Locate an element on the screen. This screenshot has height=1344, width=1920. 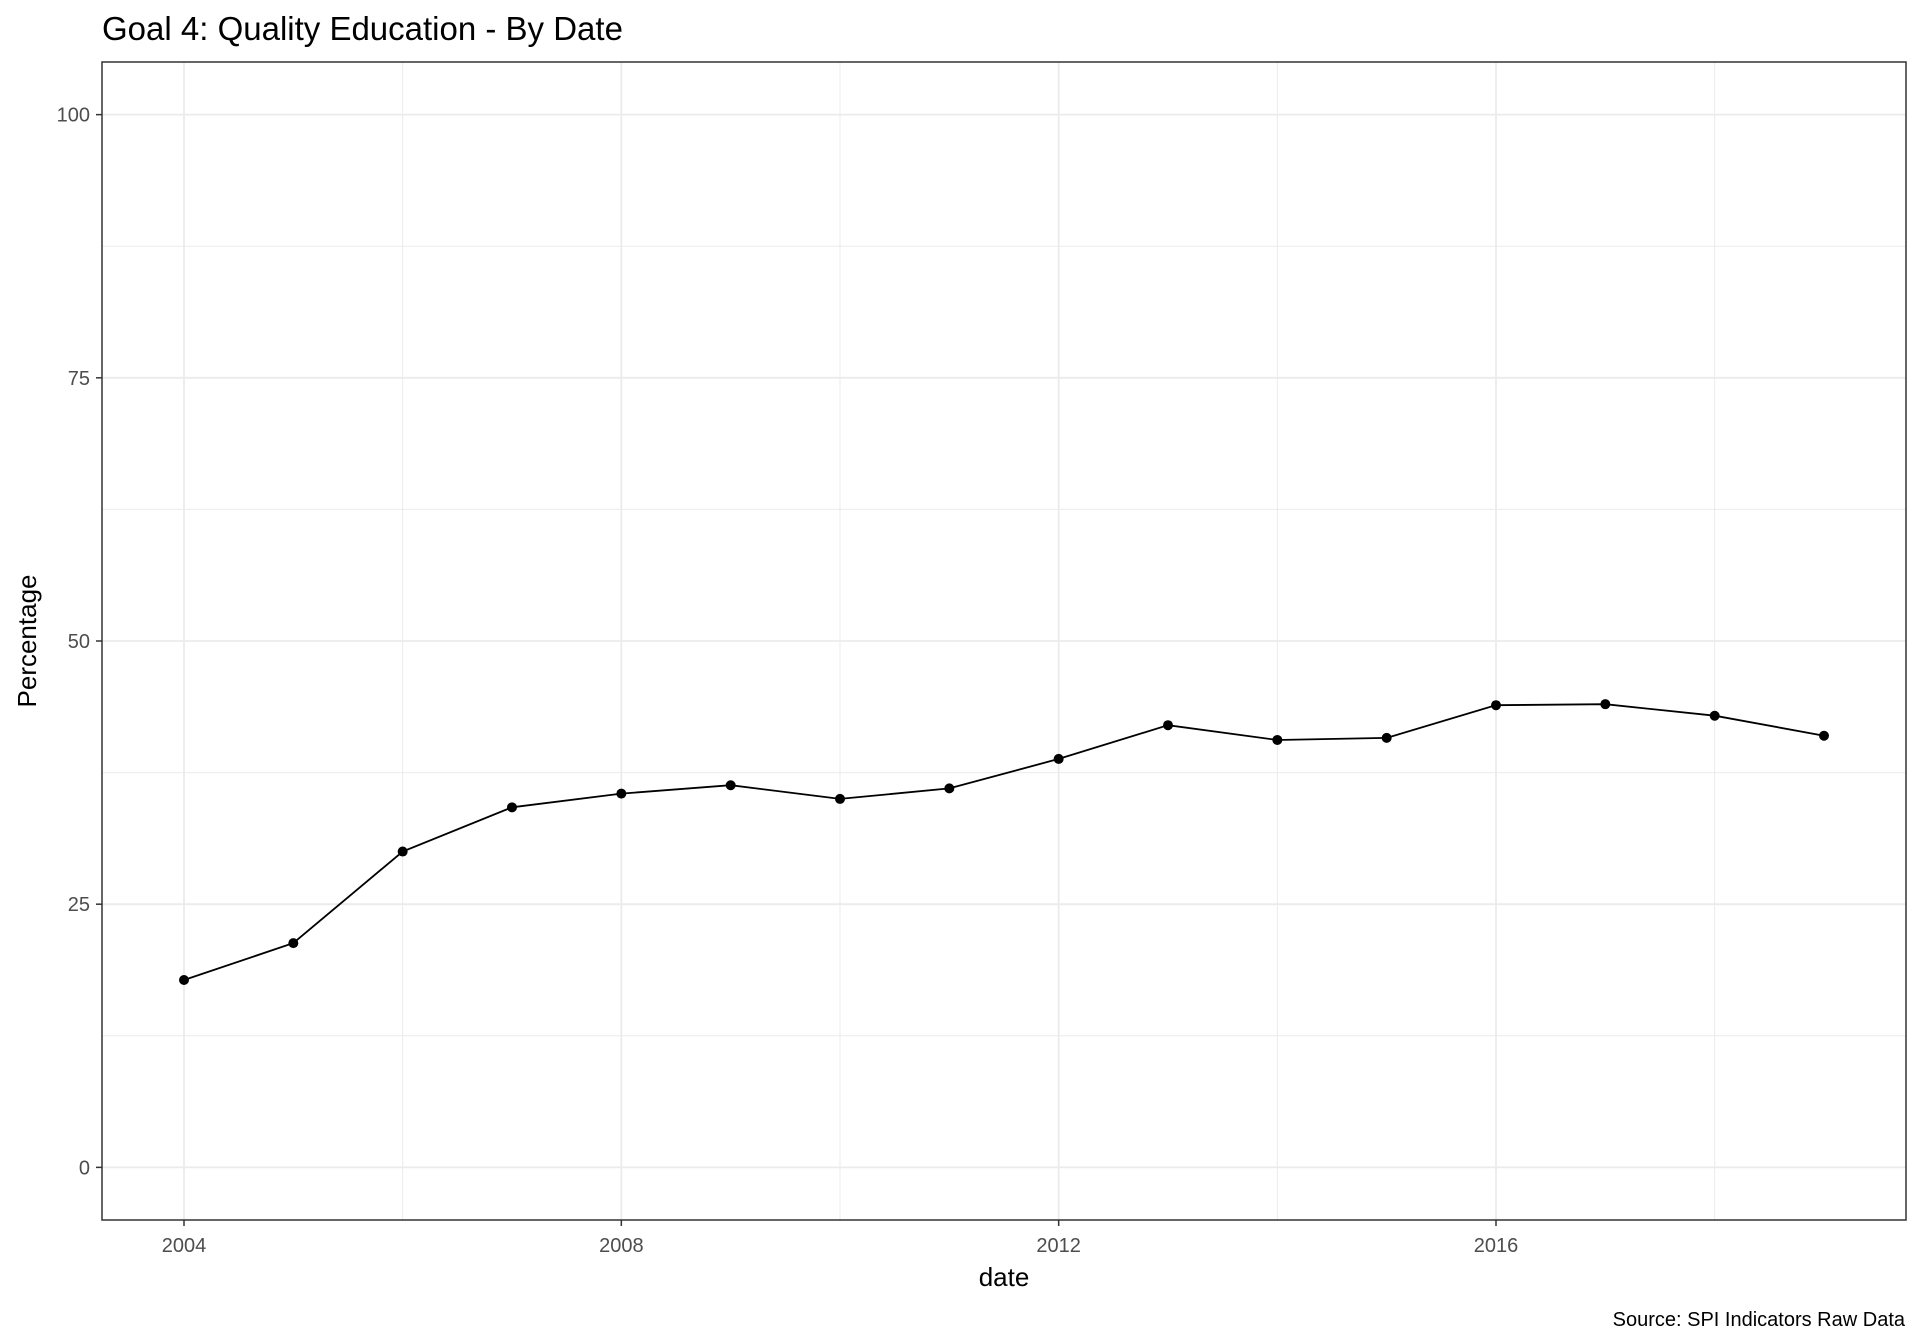
y-tick-label: 25 is located at coordinates (79, 905).